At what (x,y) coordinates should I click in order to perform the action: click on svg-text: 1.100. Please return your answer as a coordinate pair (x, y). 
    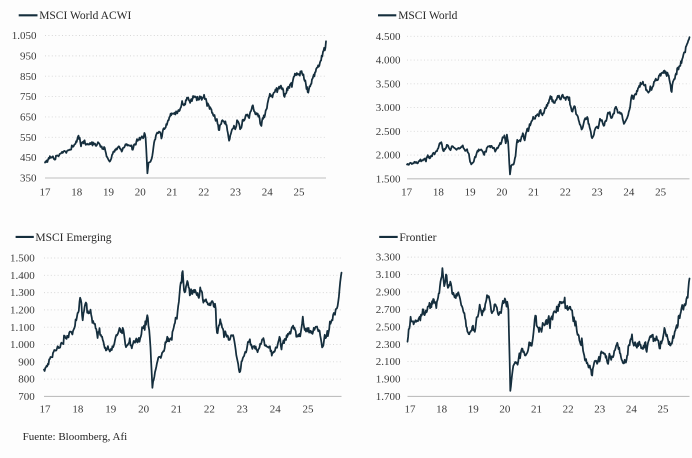
    Looking at the image, I should click on (22, 328).